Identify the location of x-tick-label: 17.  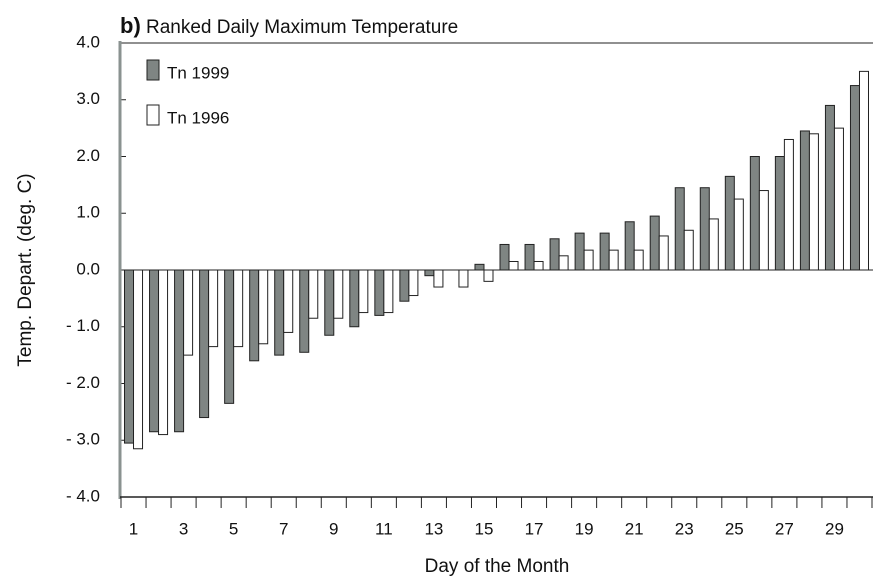
(534, 528).